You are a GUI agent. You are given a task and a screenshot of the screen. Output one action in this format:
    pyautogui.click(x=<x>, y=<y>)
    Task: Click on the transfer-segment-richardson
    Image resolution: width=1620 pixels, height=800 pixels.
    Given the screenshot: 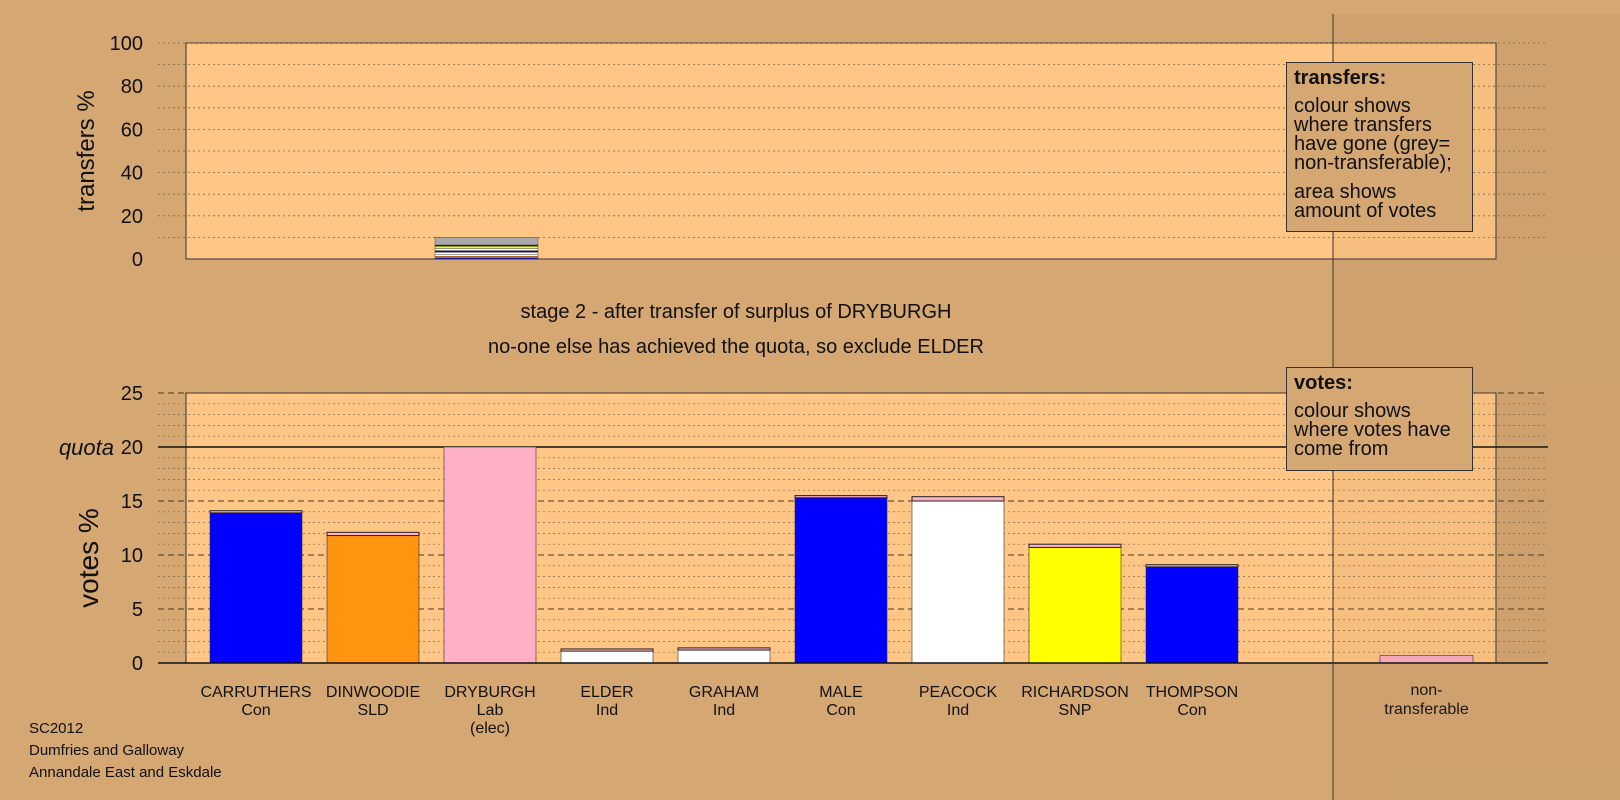 What is the action you would take?
    pyautogui.click(x=486, y=247)
    